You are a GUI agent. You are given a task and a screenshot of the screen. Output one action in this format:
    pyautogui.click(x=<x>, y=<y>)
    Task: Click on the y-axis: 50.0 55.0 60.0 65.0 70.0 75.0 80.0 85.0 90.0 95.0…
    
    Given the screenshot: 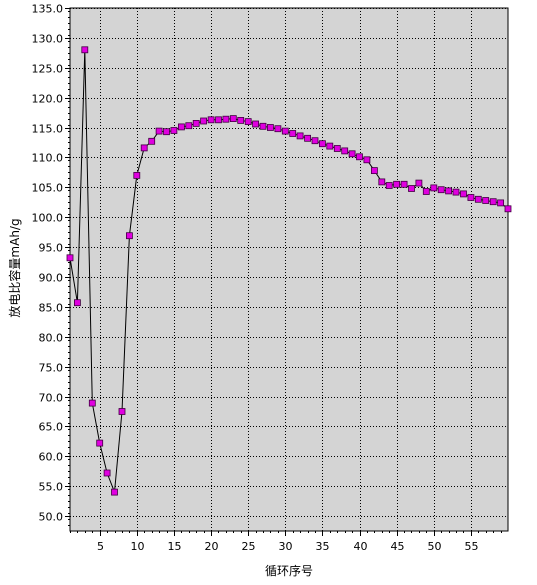 What is the action you would take?
    pyautogui.click(x=51, y=264)
    